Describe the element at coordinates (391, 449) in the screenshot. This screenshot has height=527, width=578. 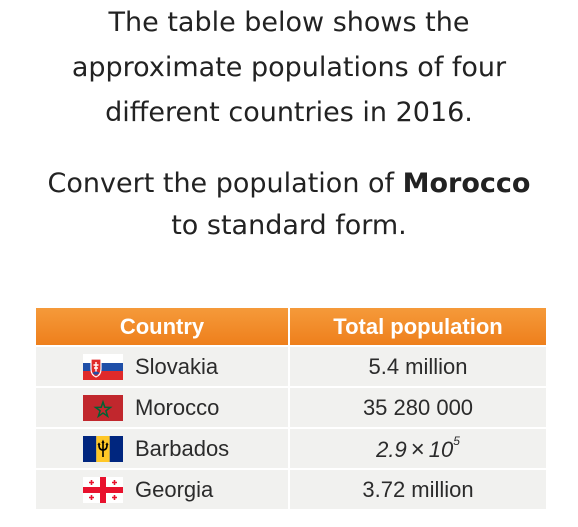
I see `population-mantissa: 2.9` at that location.